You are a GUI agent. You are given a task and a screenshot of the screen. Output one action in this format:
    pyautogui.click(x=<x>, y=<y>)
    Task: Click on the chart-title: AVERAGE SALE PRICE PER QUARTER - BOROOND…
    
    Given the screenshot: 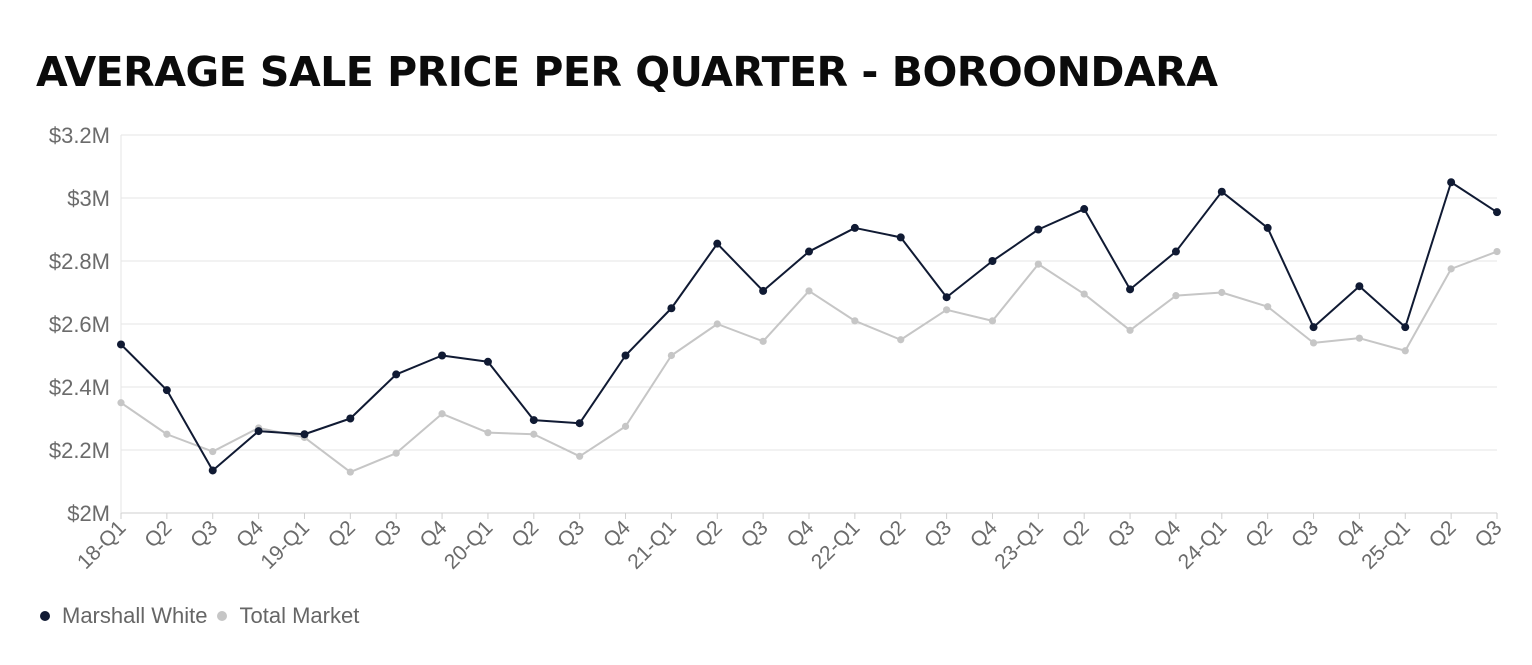 What is the action you would take?
    pyautogui.click(x=627, y=72)
    